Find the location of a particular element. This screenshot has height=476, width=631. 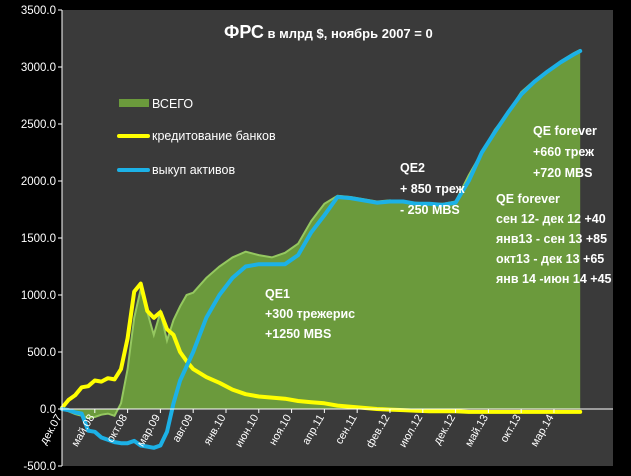

chart-title: ФРС в млрд $, ноябрь 2007 = 0 is located at coordinates (328, 32).